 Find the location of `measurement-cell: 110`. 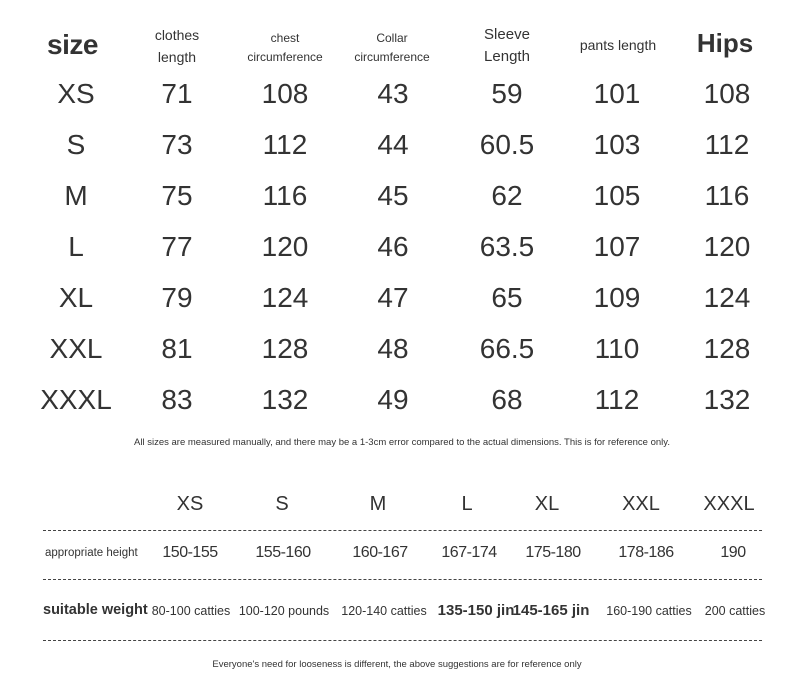

measurement-cell: 110 is located at coordinates (617, 348).